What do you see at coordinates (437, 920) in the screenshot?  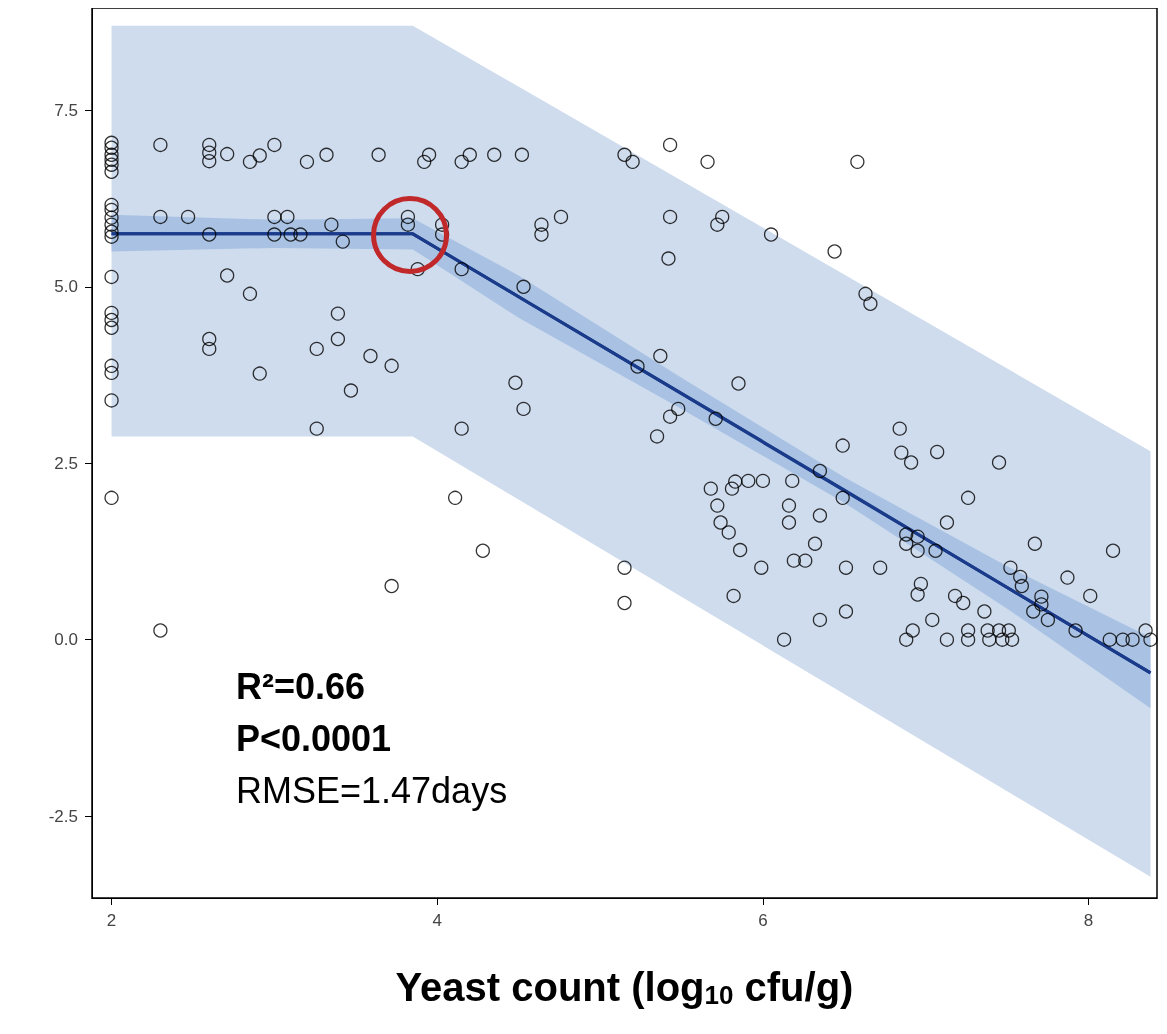 I see `x-tick-label: 4` at bounding box center [437, 920].